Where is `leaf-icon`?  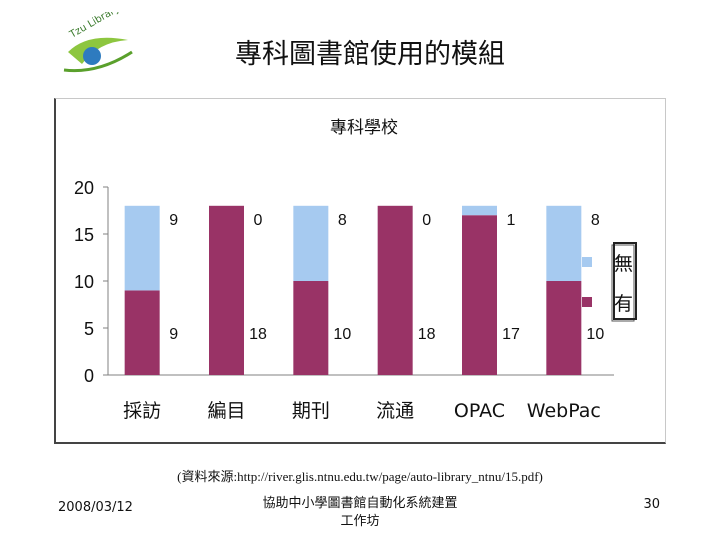
leaf-icon is located at coordinates (98, 50).